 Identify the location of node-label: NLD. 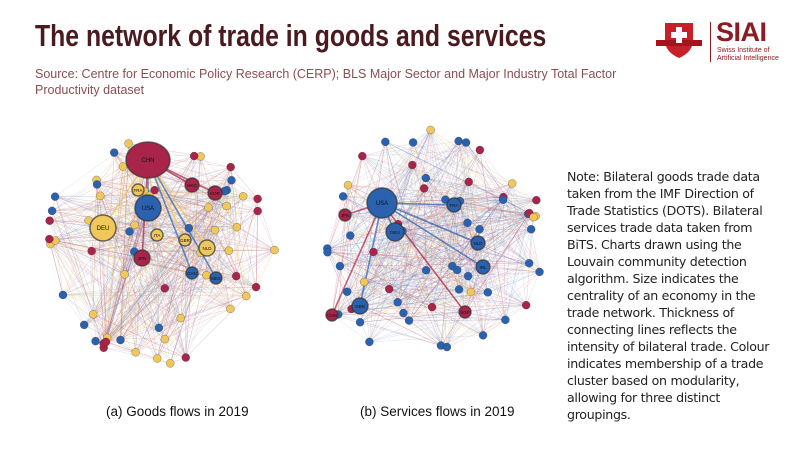
(207, 248).